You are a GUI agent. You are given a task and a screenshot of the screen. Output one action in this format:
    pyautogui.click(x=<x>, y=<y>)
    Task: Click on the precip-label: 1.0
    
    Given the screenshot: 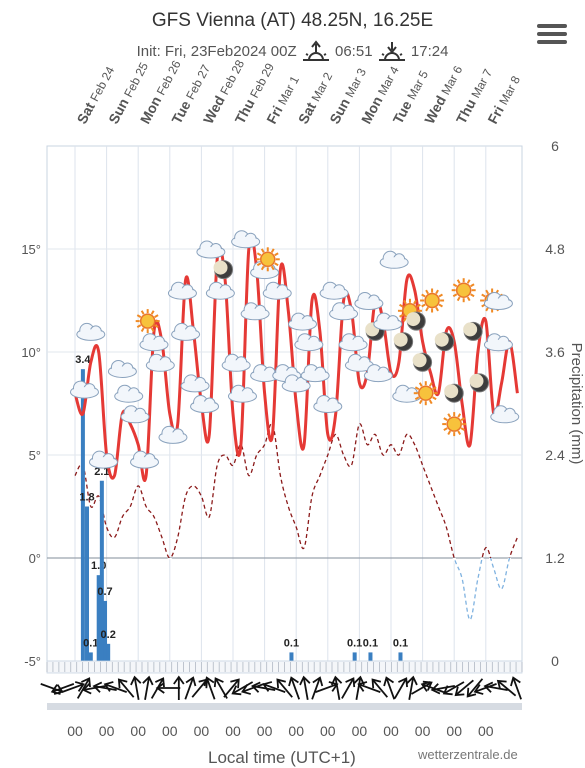 What is the action you would take?
    pyautogui.click(x=98, y=566)
    